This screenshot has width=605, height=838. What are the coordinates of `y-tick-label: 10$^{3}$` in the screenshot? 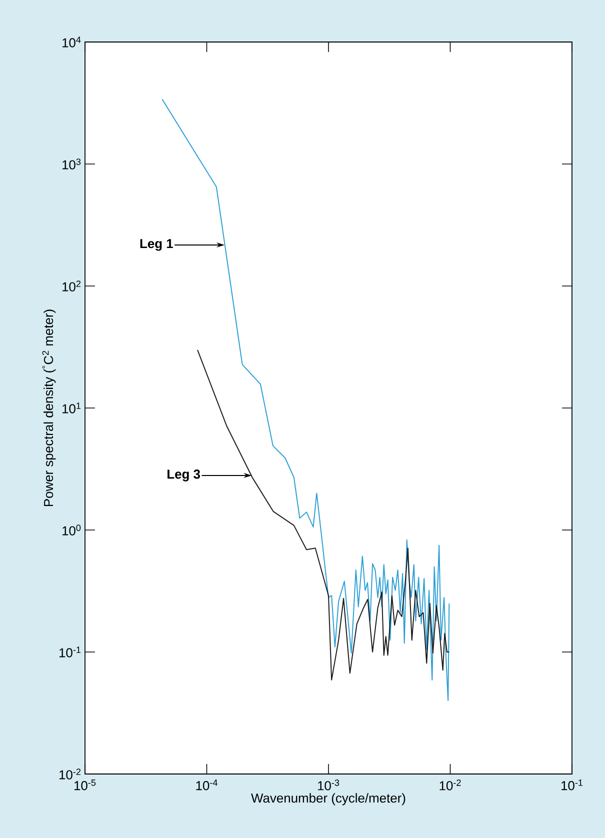 It's located at (71, 164).